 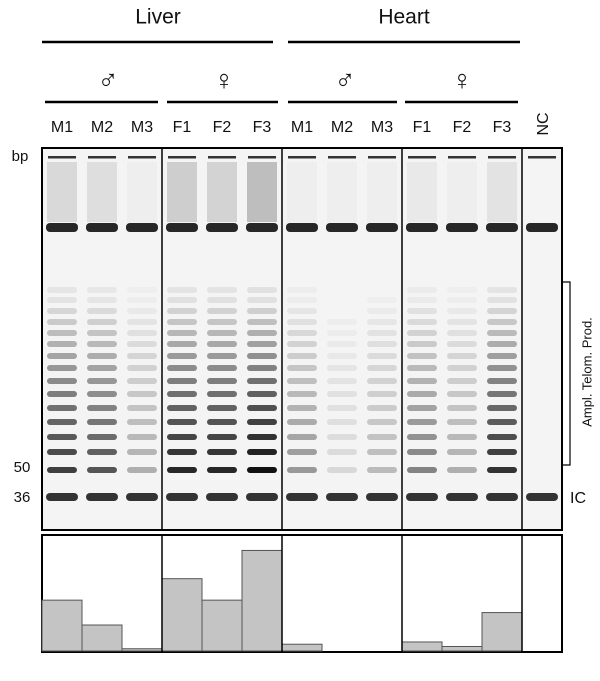 I want to click on lane-label: NC, so click(x=543, y=123).